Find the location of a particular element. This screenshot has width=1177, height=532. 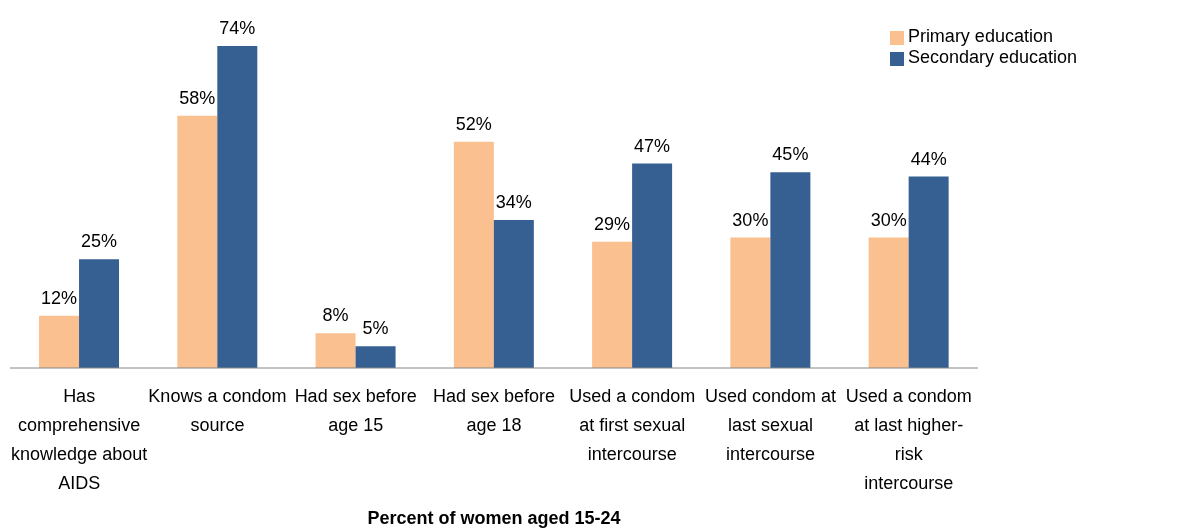

data-label: 52% is located at coordinates (473, 123).